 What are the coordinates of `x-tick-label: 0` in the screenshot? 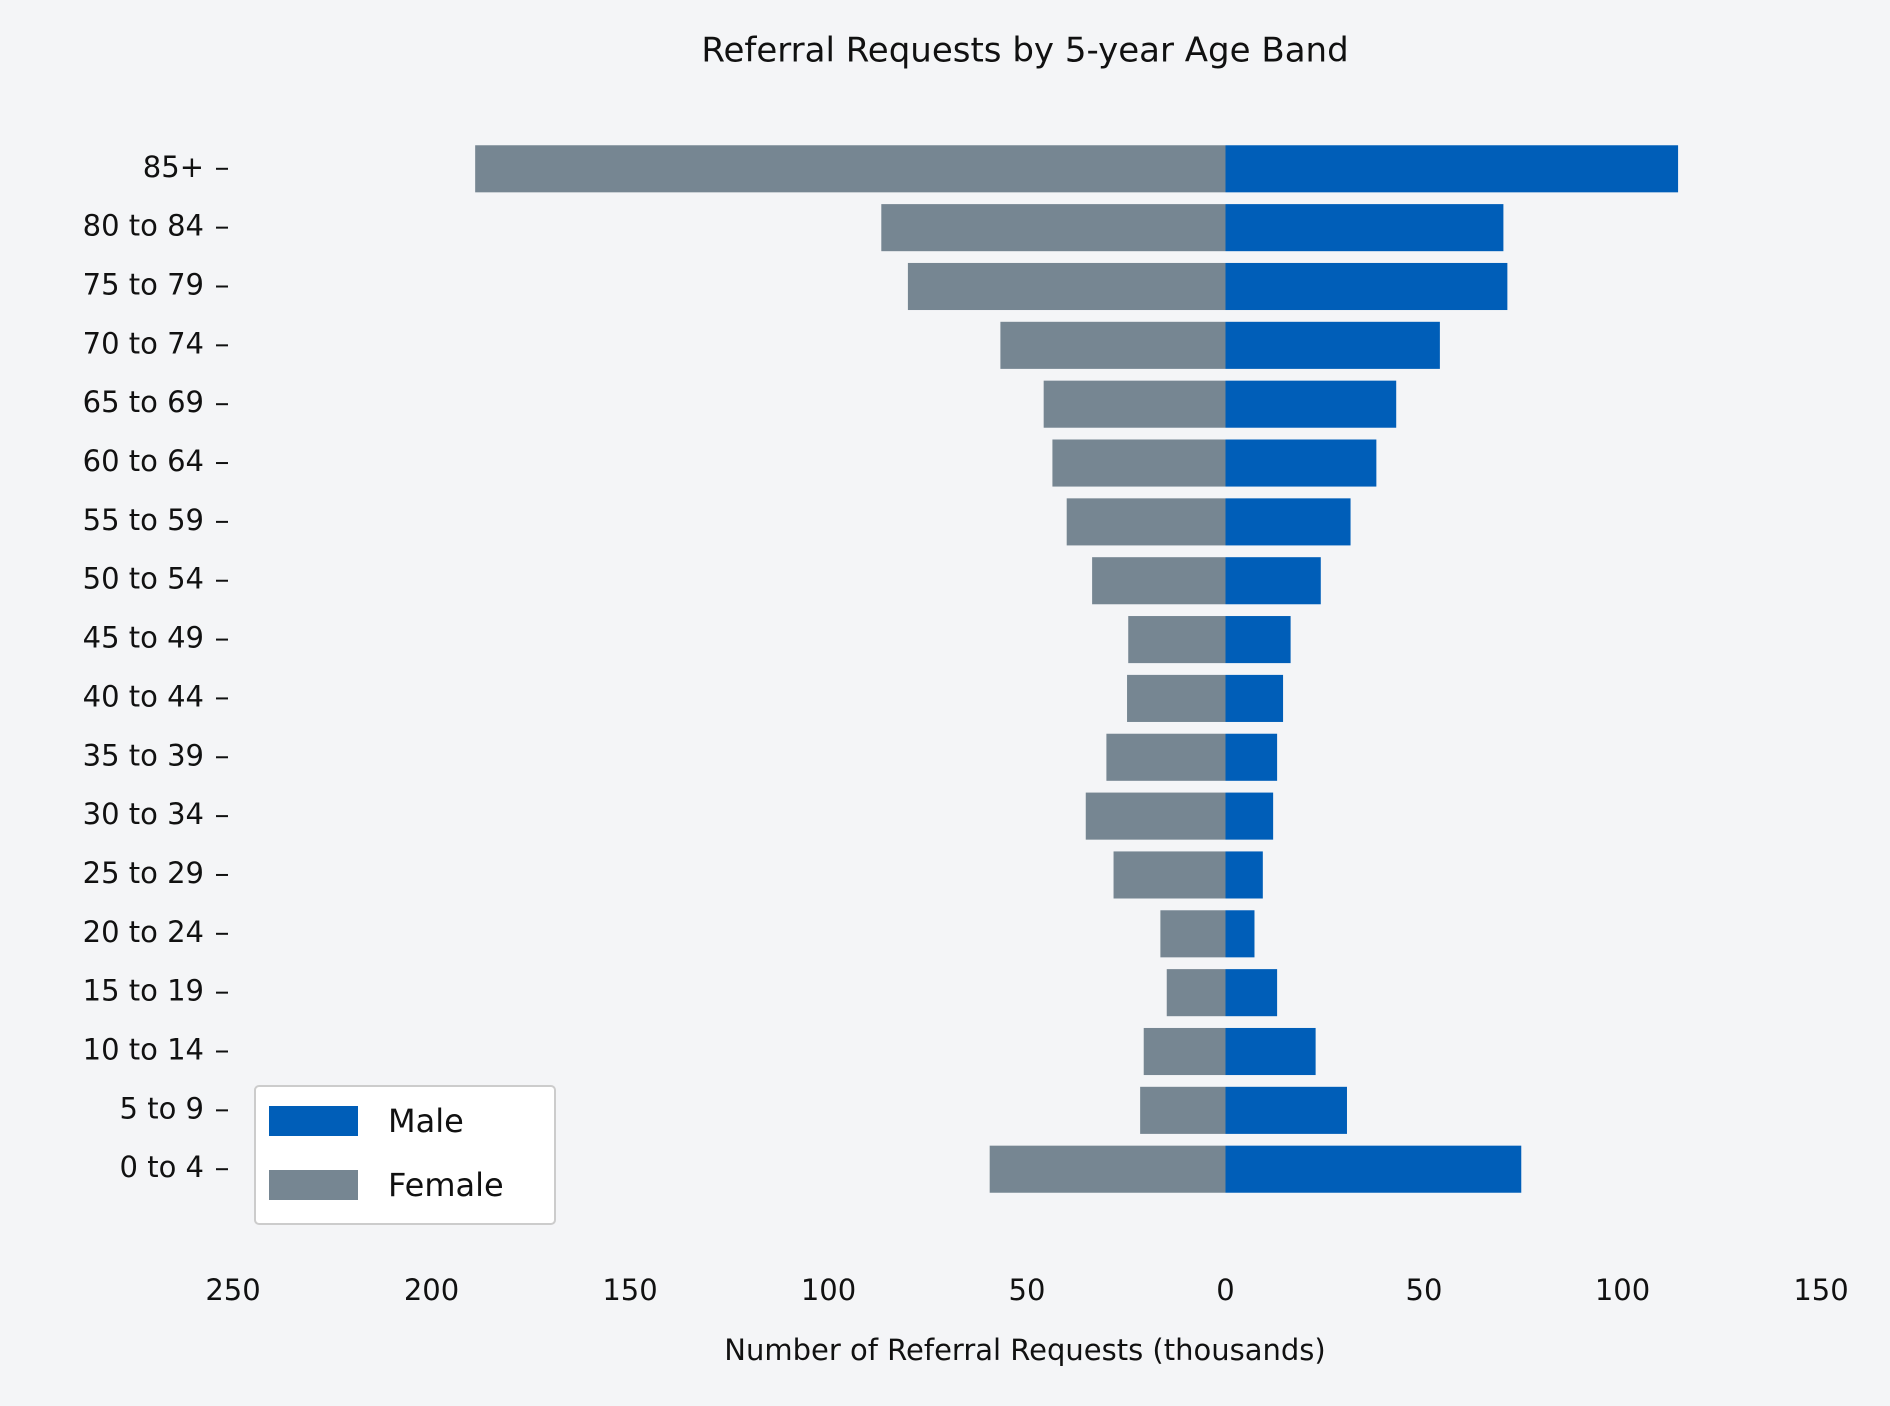 It's located at (1225, 1290).